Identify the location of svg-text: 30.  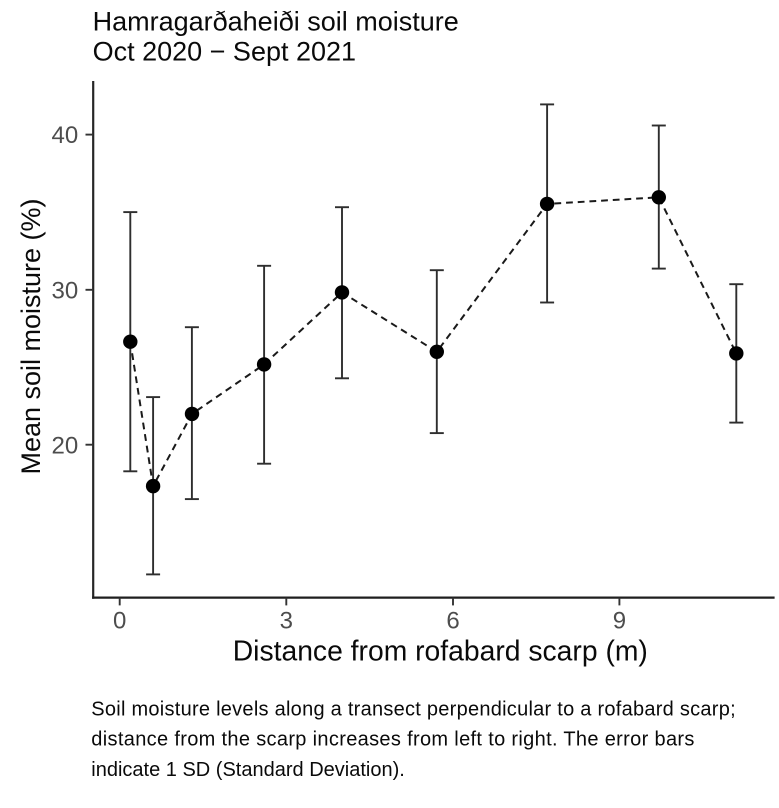
(64, 290).